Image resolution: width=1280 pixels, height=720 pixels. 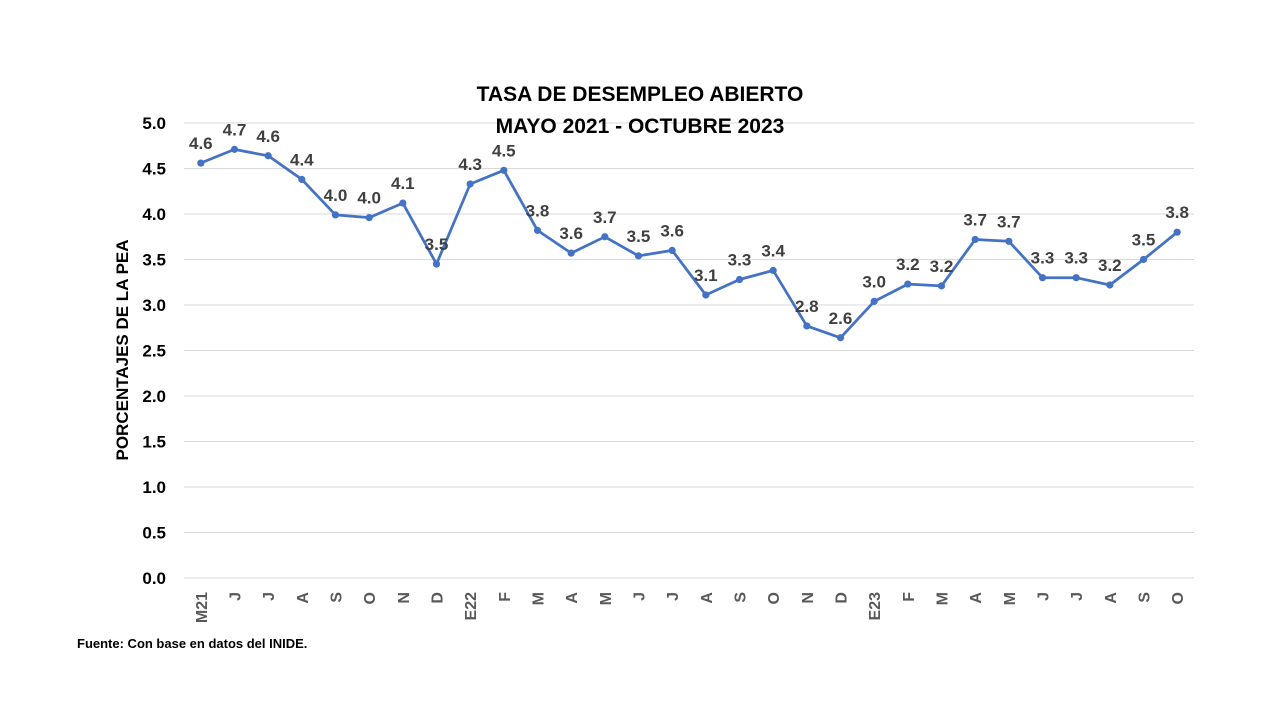 I want to click on y-tick-label: 1.0, so click(x=154, y=487).